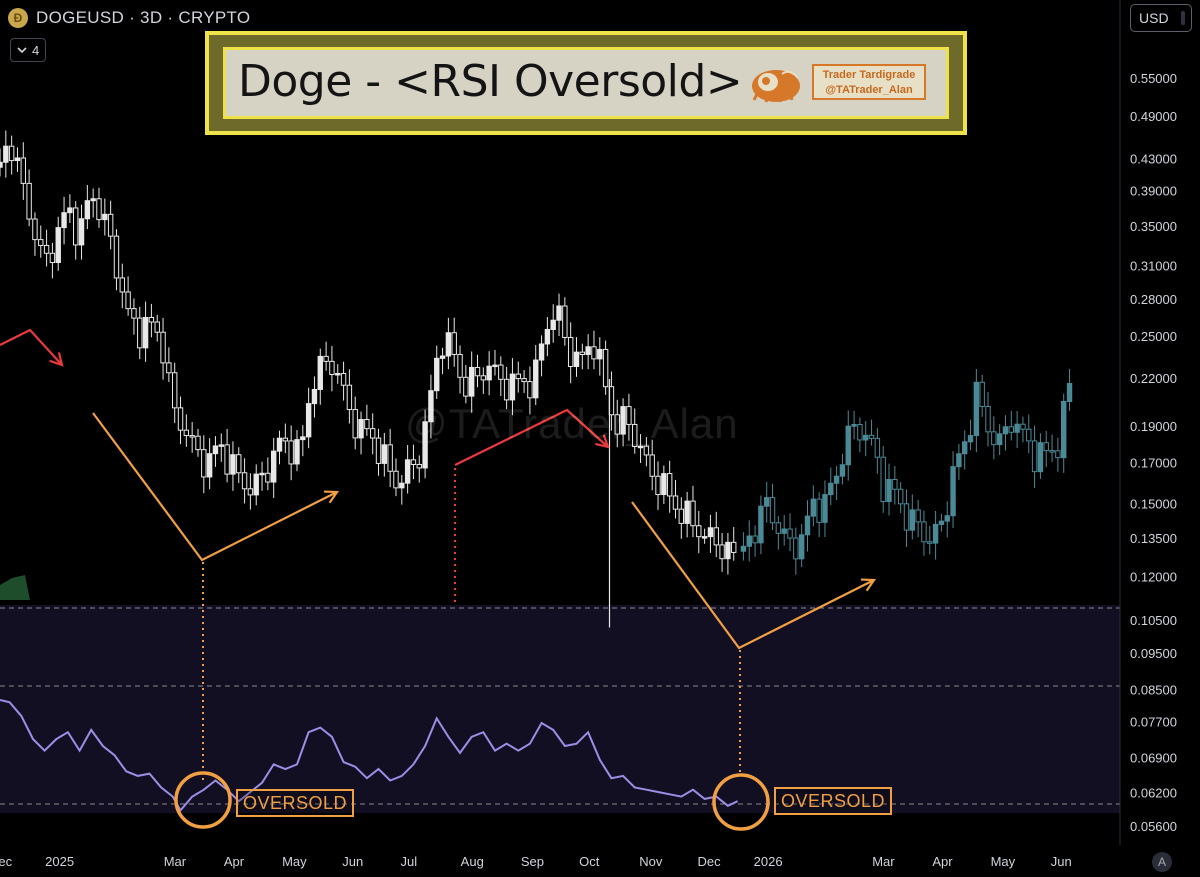  What do you see at coordinates (589, 861) in the screenshot?
I see `time-tick-label: Oct` at bounding box center [589, 861].